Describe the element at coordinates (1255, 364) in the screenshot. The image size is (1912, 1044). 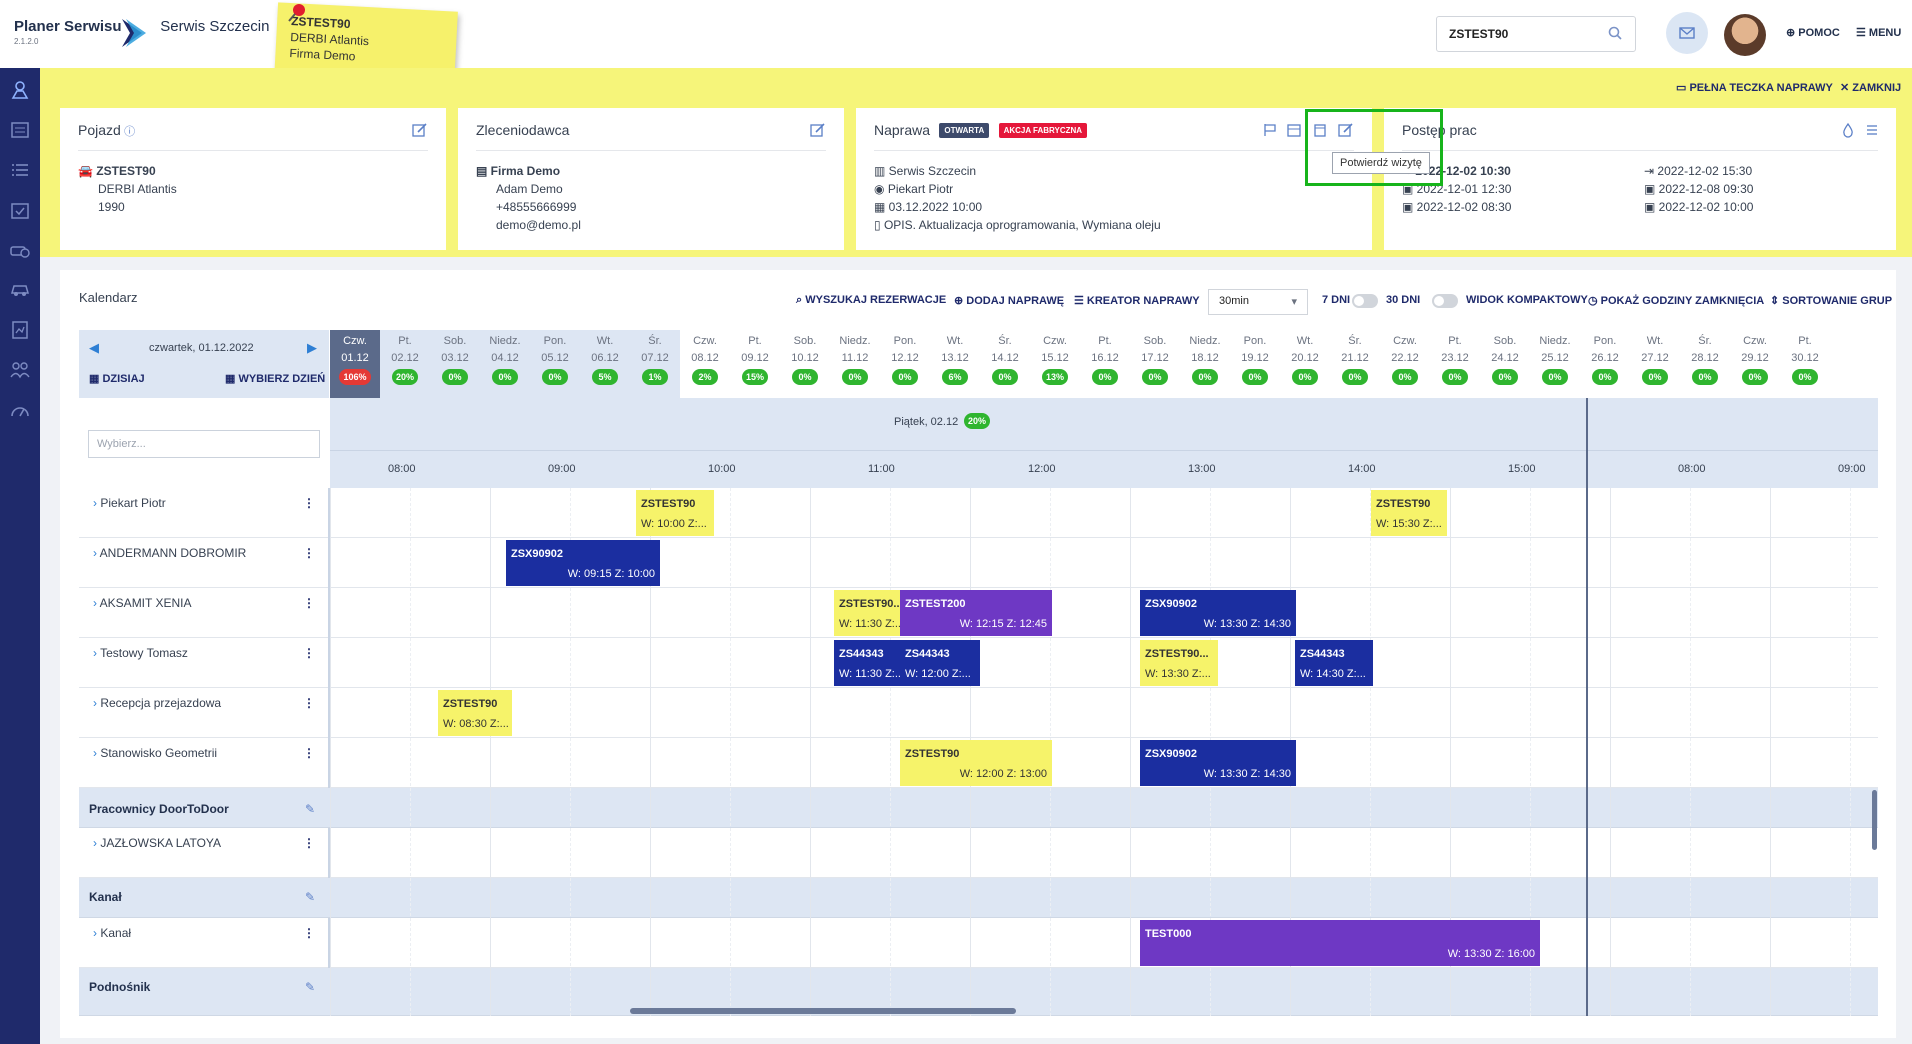
I see `date-cell: Pon. 19.12 0%` at that location.